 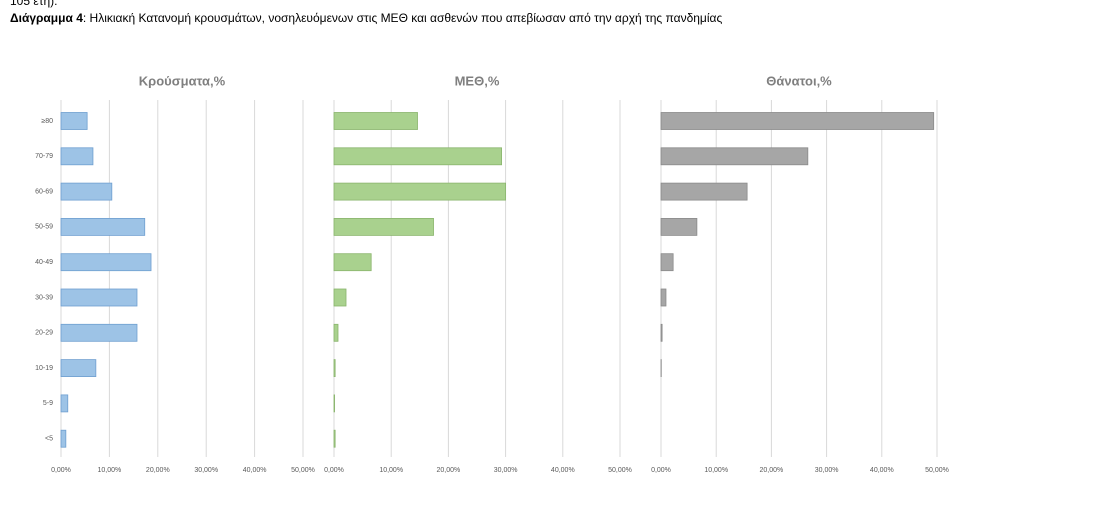 I want to click on chart-title: Κρούσματα,%, so click(x=182, y=80).